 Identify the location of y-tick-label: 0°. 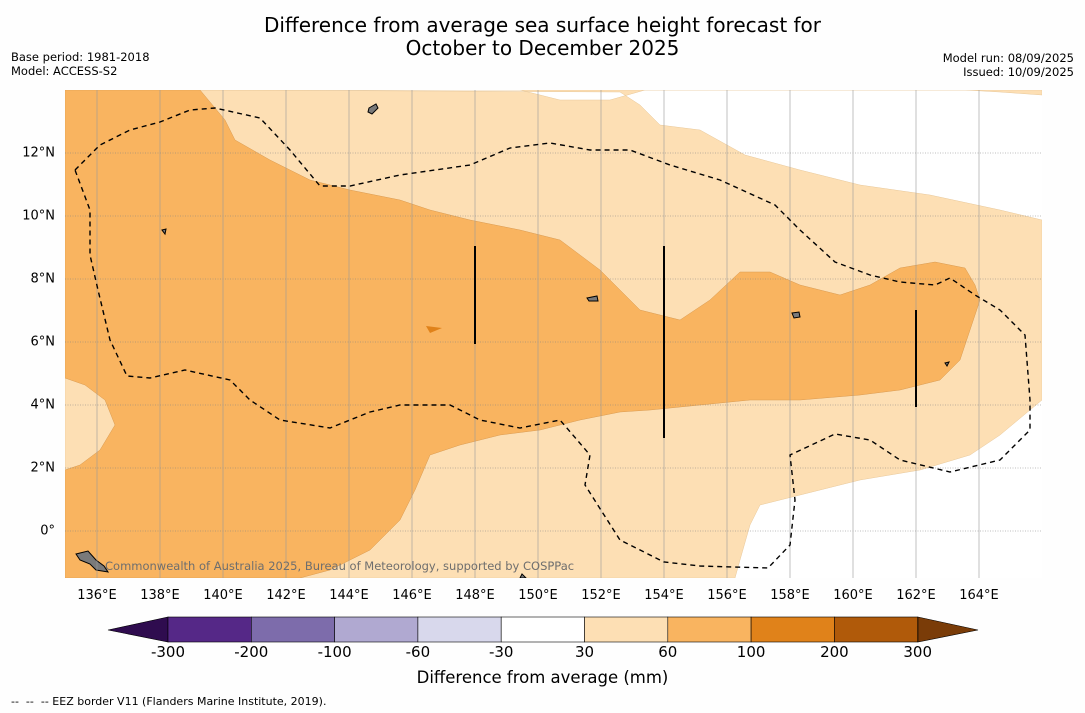
(47, 531).